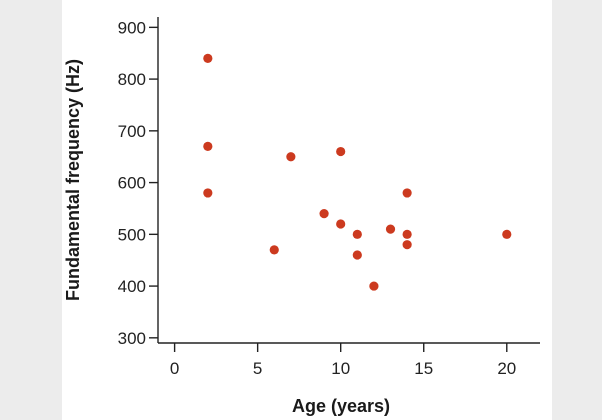 The image size is (602, 420). Describe the element at coordinates (341, 406) in the screenshot. I see `x-axis-title: Age (years)` at that location.